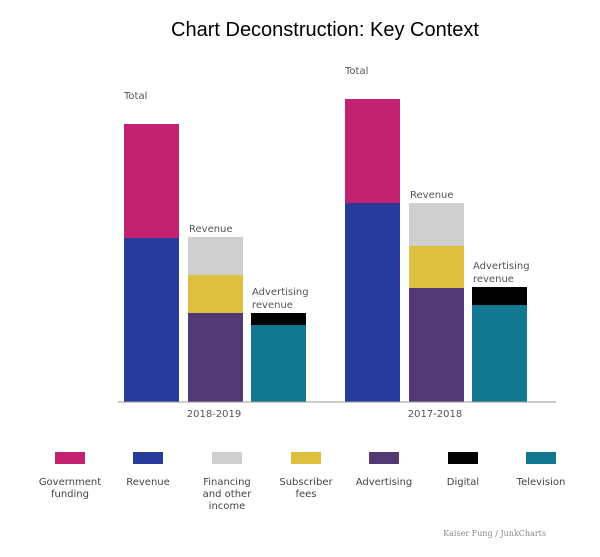 This screenshot has height=557, width=600. What do you see at coordinates (325, 30) in the screenshot?
I see `chart-title: Chart Deconstruction: Key Context` at bounding box center [325, 30].